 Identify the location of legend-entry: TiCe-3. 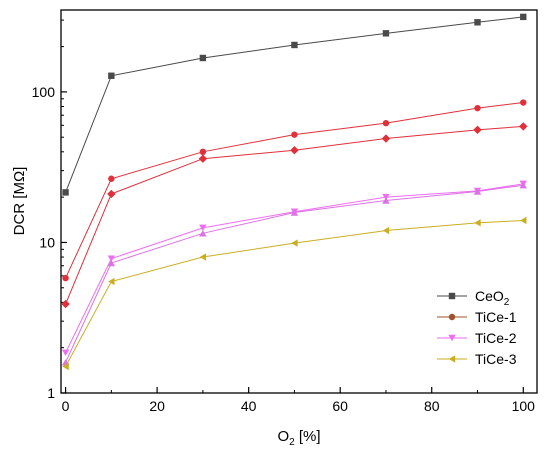
(477, 359).